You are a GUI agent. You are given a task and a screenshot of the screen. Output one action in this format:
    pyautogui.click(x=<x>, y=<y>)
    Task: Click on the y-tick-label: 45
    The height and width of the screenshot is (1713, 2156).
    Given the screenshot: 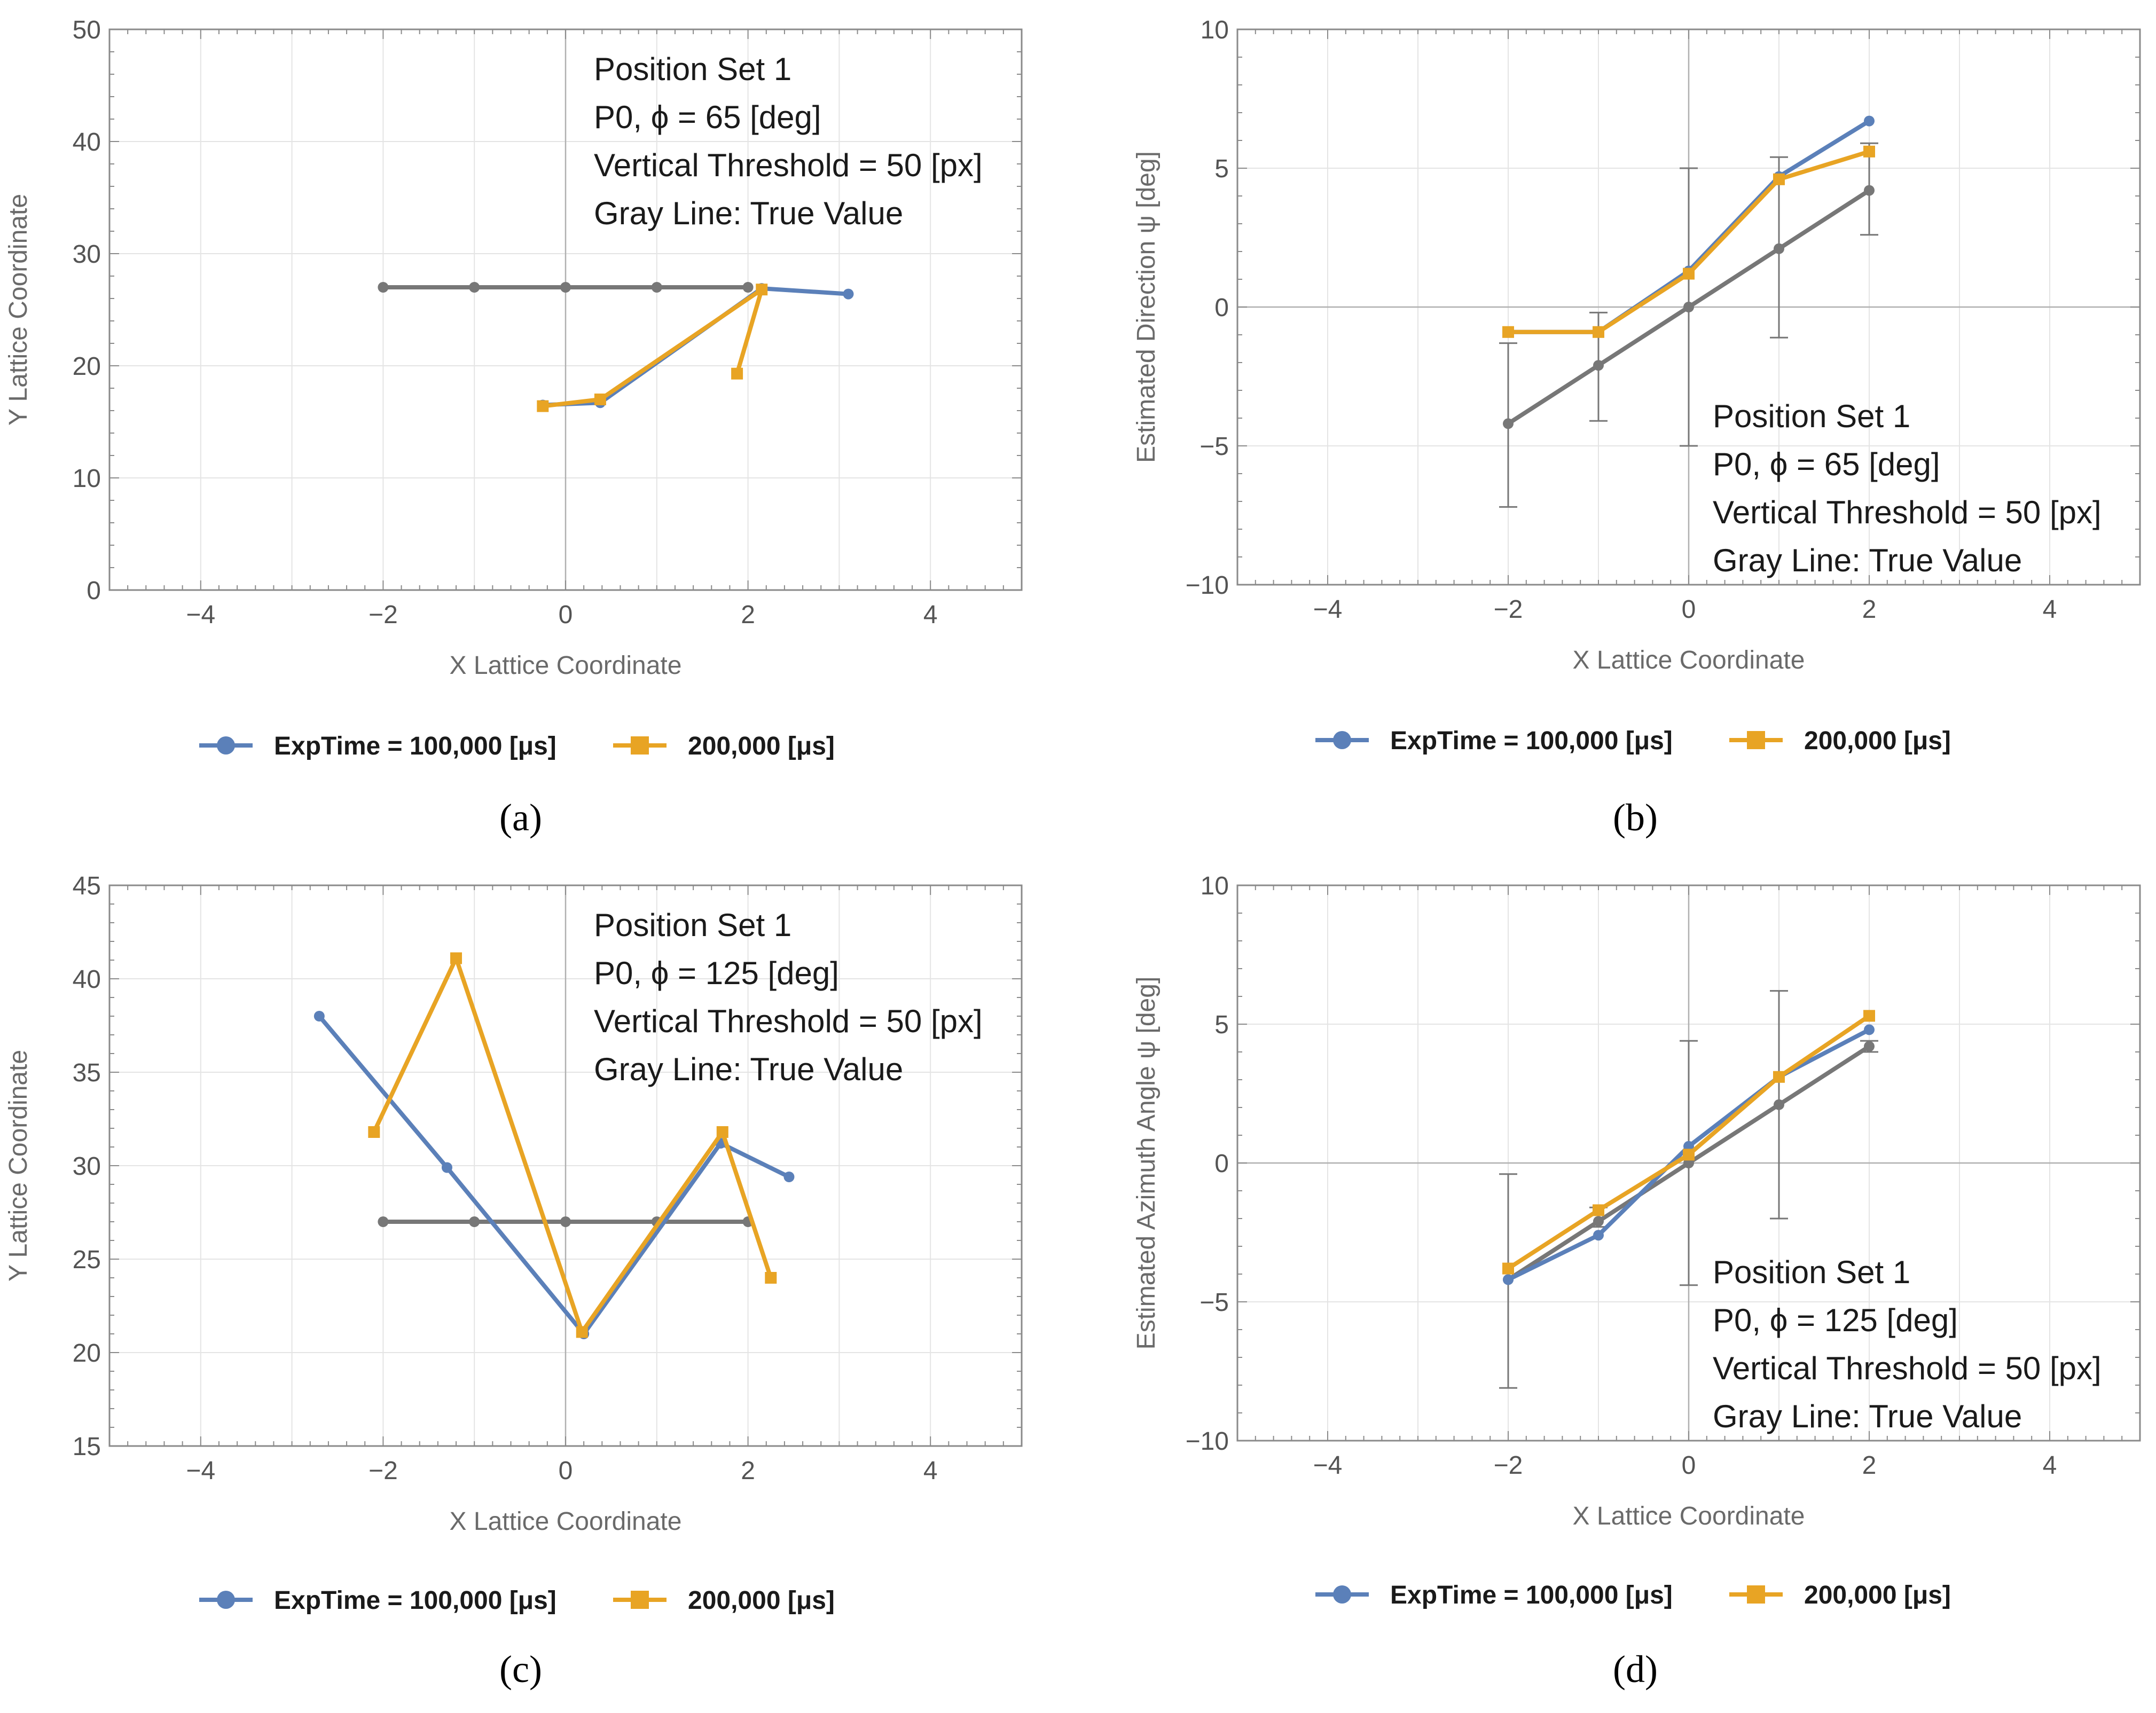 What is the action you would take?
    pyautogui.click(x=87, y=886)
    